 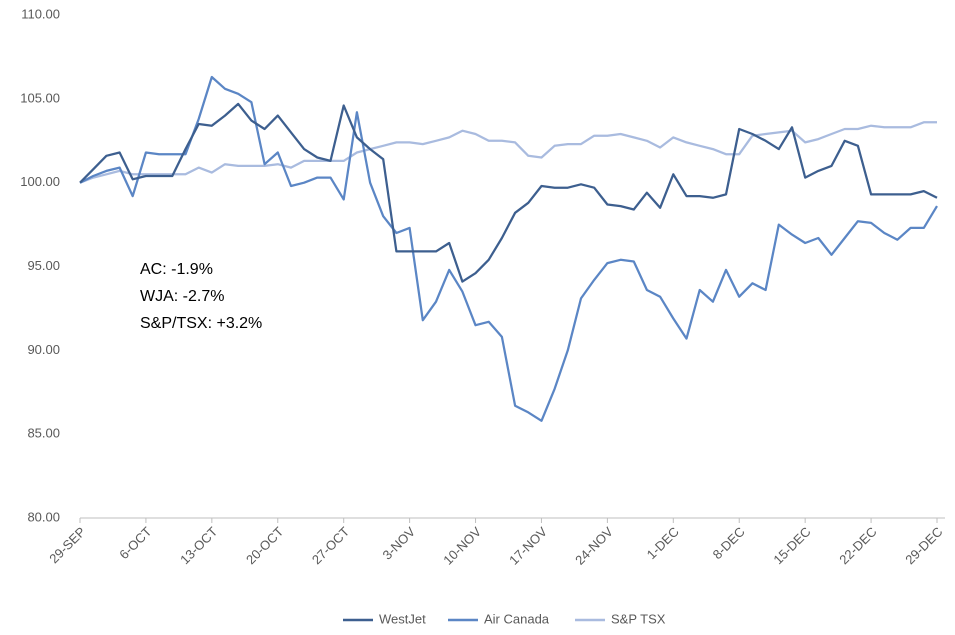 I want to click on x-tick-label: 27-OCT, so click(x=330, y=545).